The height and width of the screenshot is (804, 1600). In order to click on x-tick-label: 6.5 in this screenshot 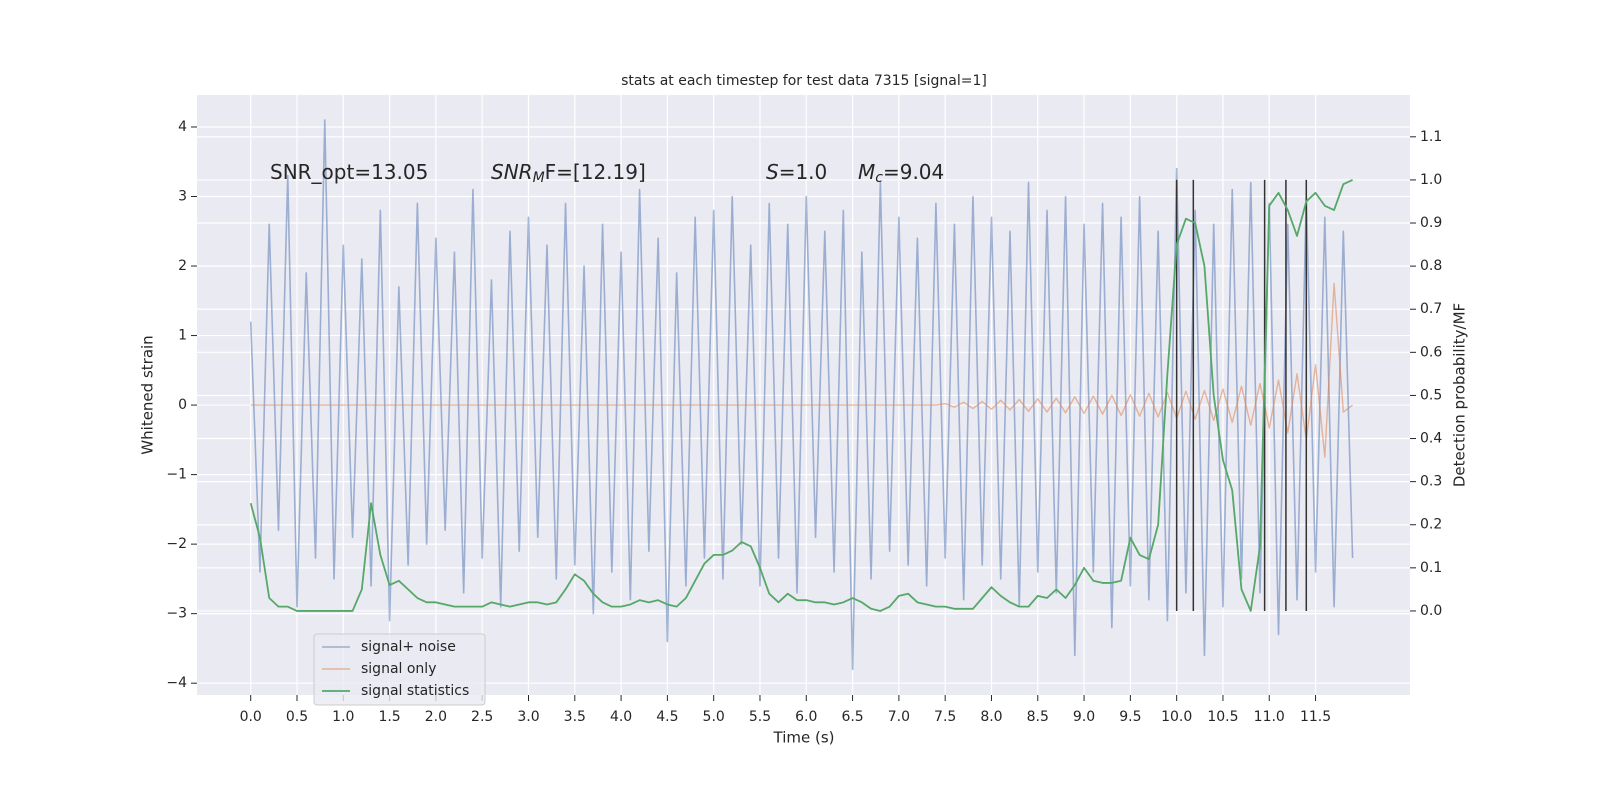, I will do `click(852, 717)`.